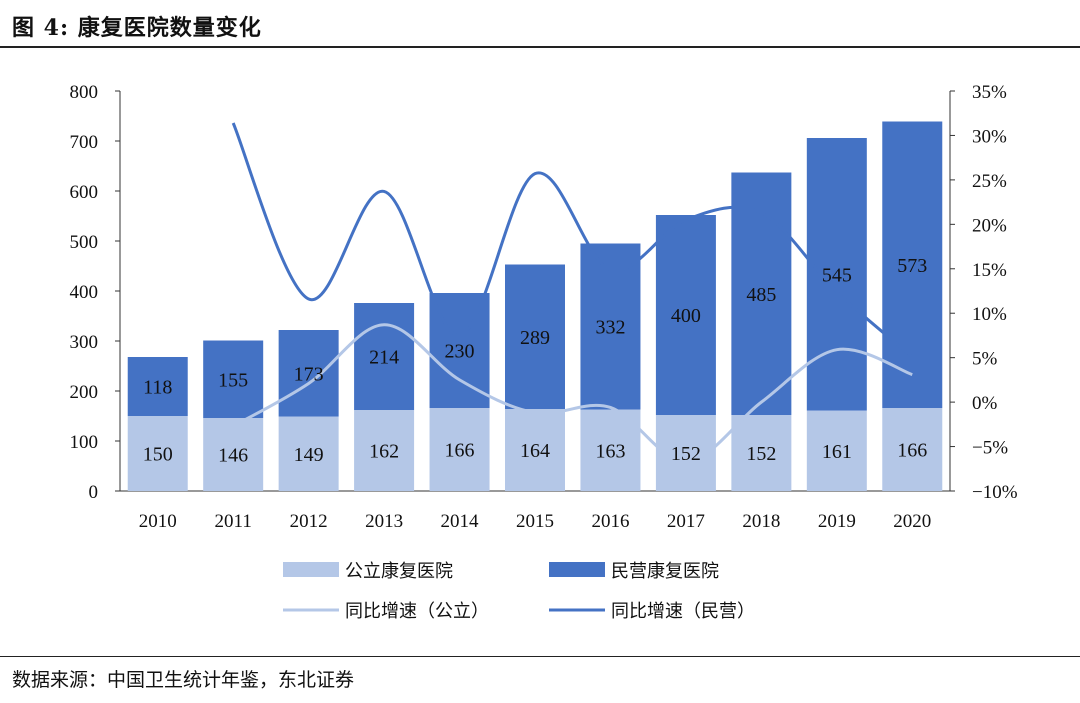 Image resolution: width=1080 pixels, height=703 pixels. Describe the element at coordinates (837, 521) in the screenshot. I see `x-tick-label: 2019` at that location.